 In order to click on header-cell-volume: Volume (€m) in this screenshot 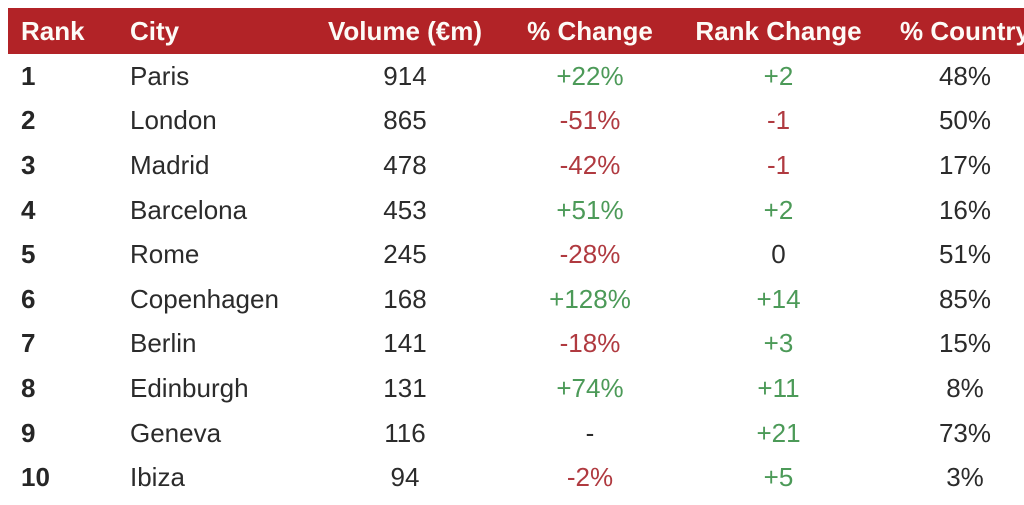, I will do `click(405, 30)`.